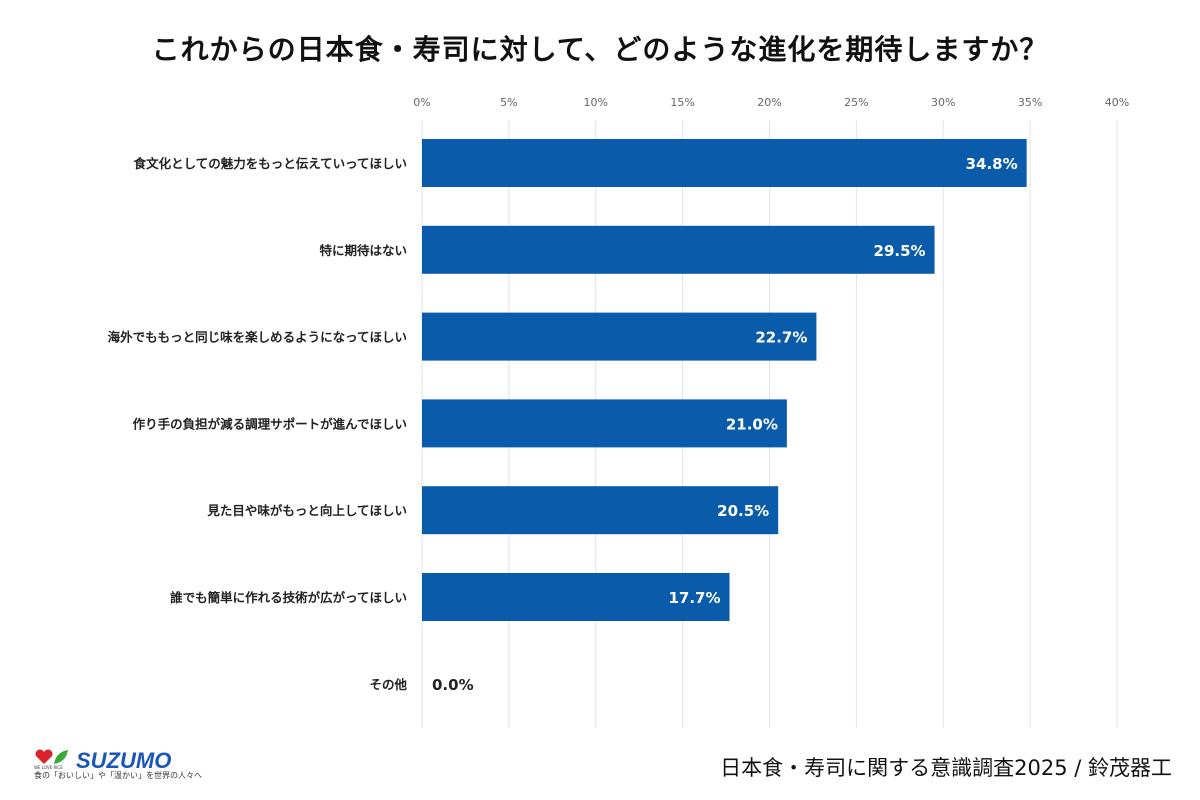 The height and width of the screenshot is (800, 1200). Describe the element at coordinates (51, 756) in the screenshot. I see `heart-leaf-icon` at that location.